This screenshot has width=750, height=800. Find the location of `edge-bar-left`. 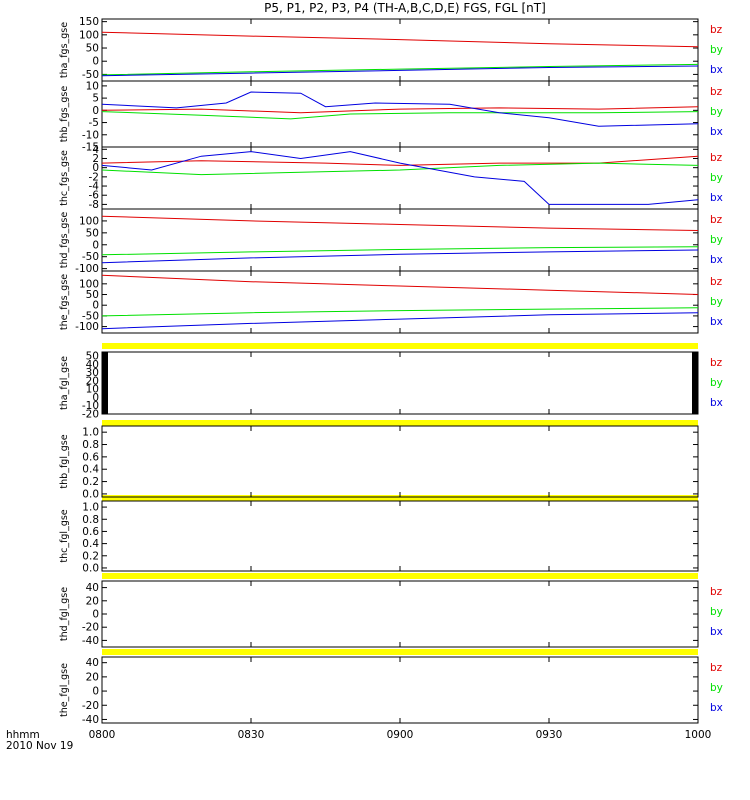

edge-bar-left is located at coordinates (105, 383).